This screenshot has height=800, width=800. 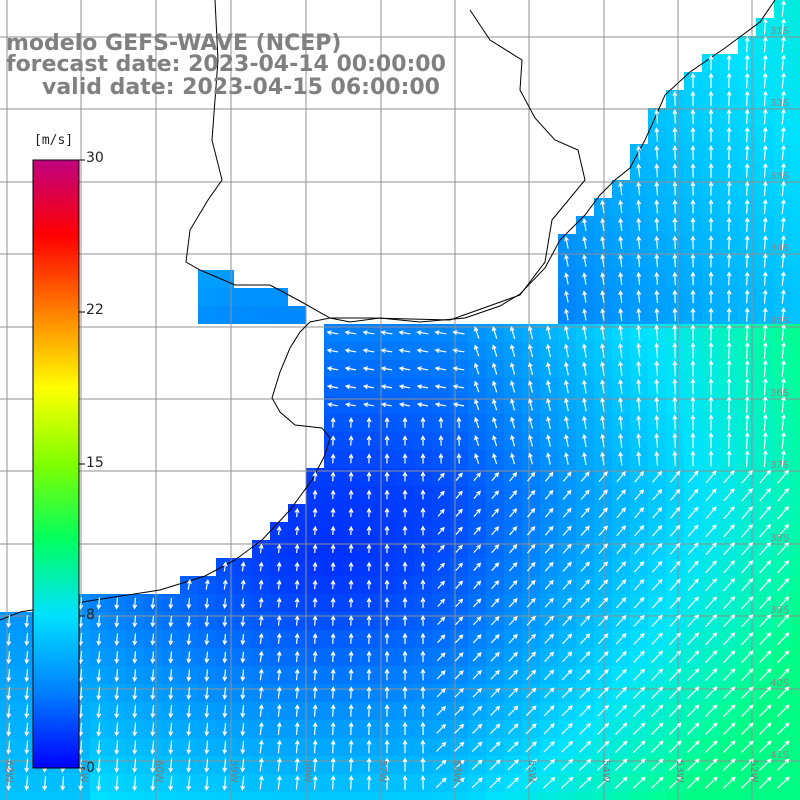 What do you see at coordinates (95, 310) in the screenshot?
I see `colorbar-tick-22: 22` at bounding box center [95, 310].